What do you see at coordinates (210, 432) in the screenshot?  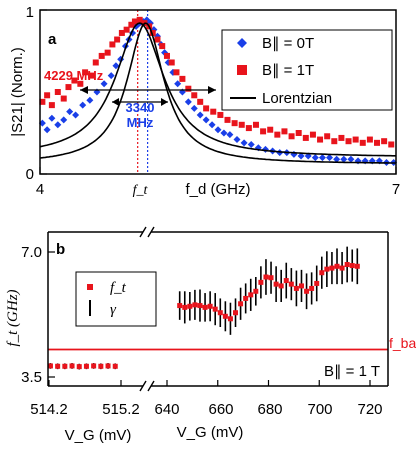 I see `x-axis-label-b-right: V_G (mV)` at bounding box center [210, 432].